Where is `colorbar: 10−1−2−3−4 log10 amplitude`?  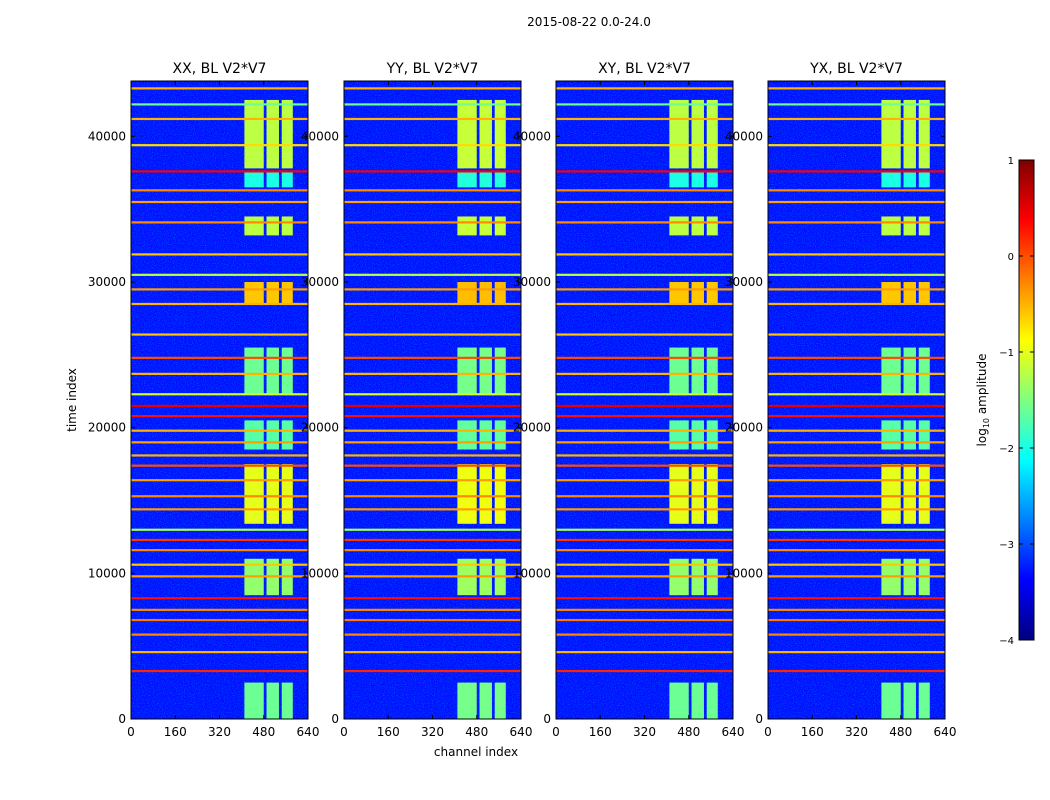 colorbar: 10−1−2−3−4 log10 amplitude is located at coordinates (1005, 401).